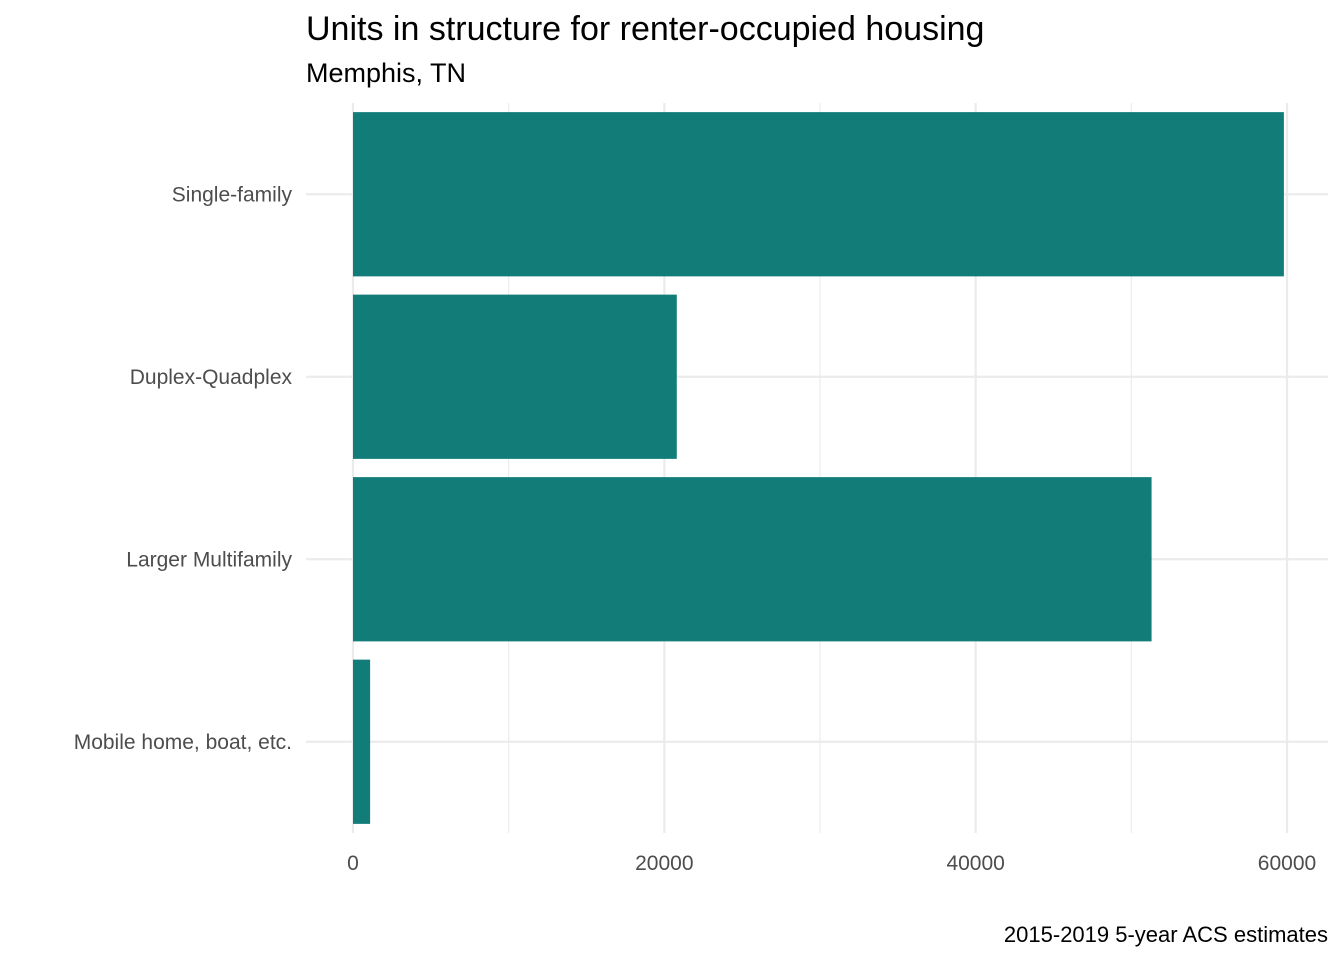  I want to click on y-tick-label: Single-family, so click(232, 194).